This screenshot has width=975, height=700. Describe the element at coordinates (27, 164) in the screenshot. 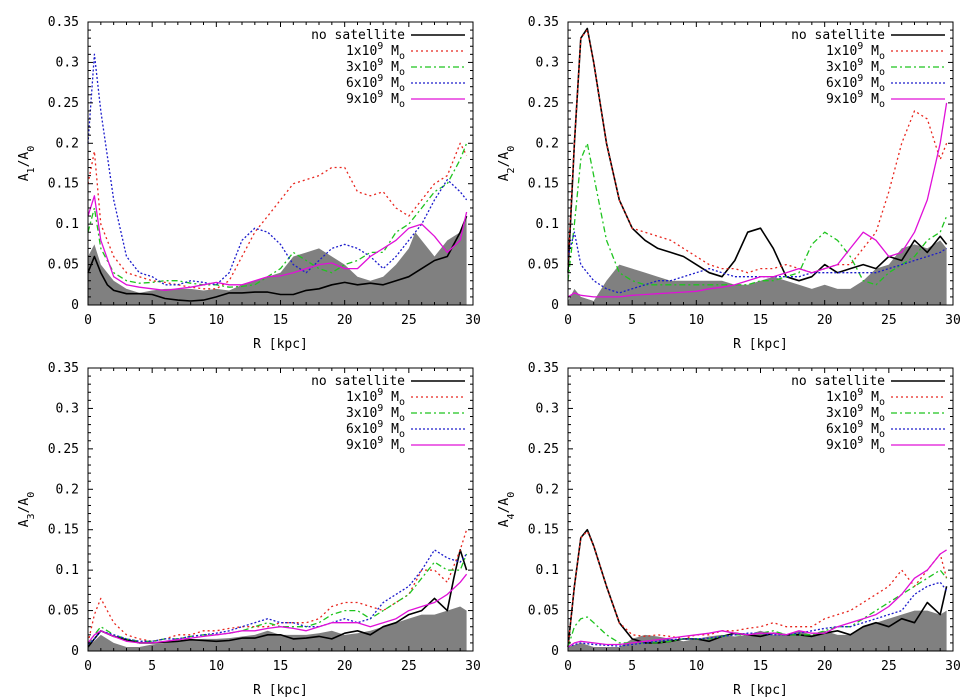

I see `y-axis-label: A1/A0` at that location.